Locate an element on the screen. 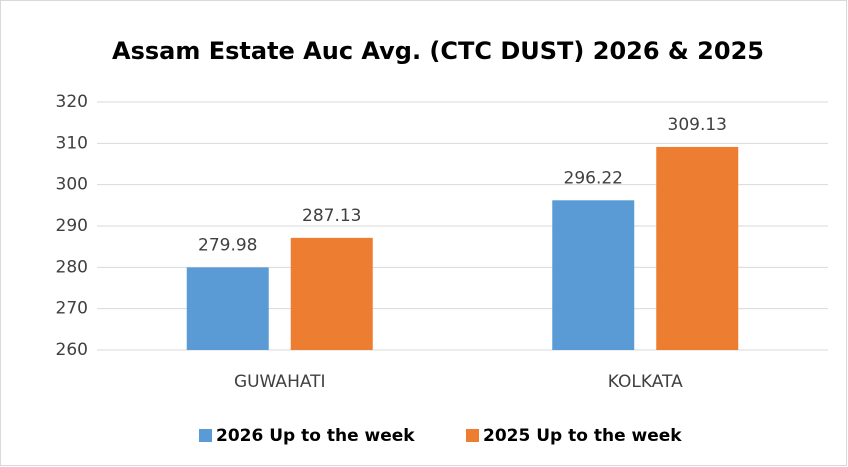 This screenshot has width=848, height=467. y-tick-label: 310 is located at coordinates (72, 143).